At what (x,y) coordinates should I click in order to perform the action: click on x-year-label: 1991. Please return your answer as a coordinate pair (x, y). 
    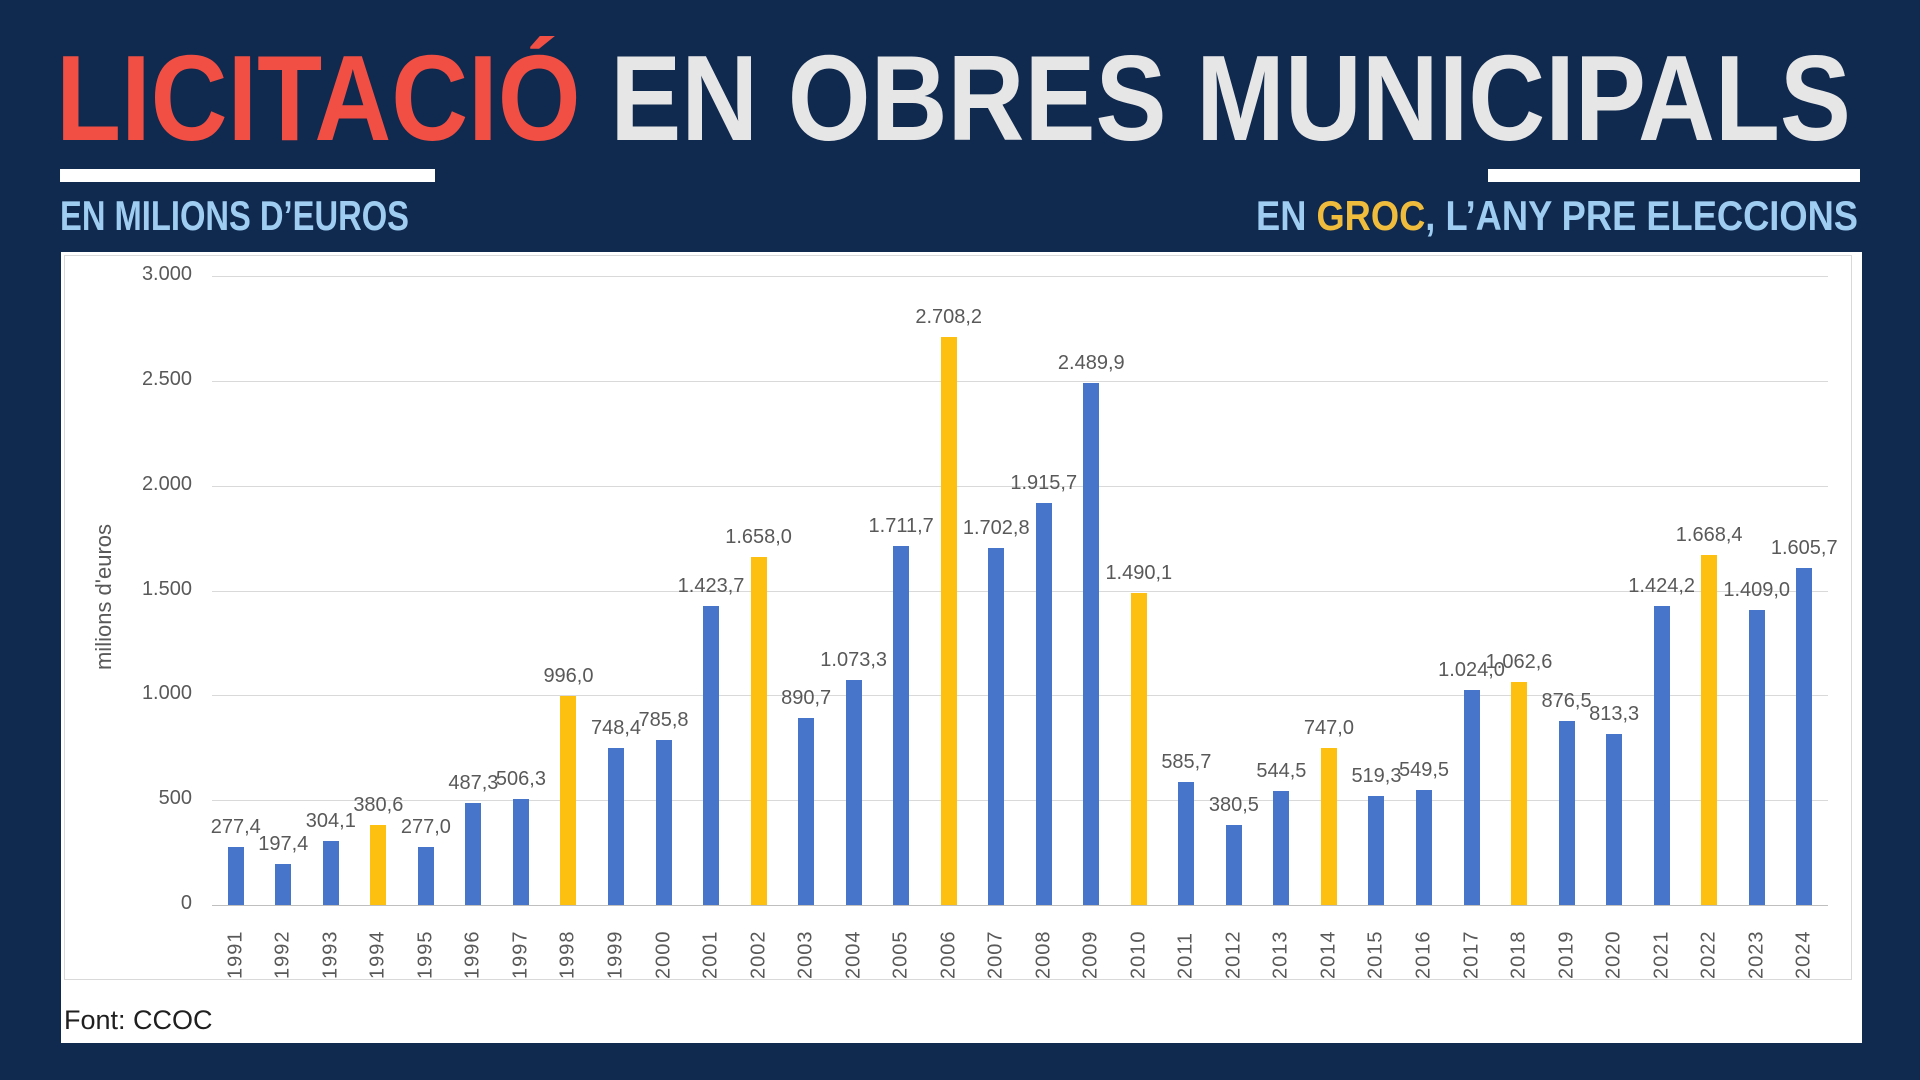
    Looking at the image, I should click on (235, 955).